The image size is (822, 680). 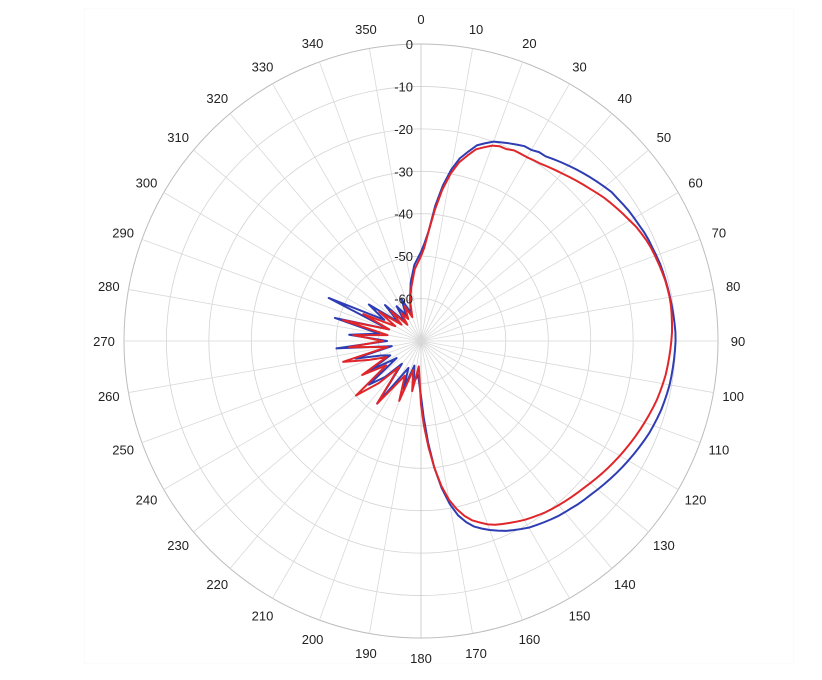 I want to click on angular-tick-label: 240, so click(x=147, y=500).